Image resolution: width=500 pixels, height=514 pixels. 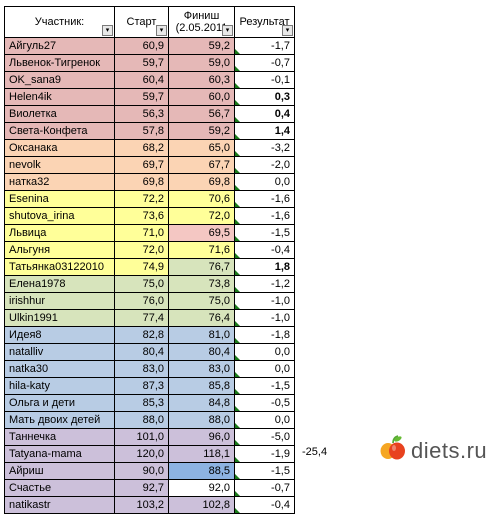 I want to click on finish-weight-cell: 73,8, so click(x=201, y=284).